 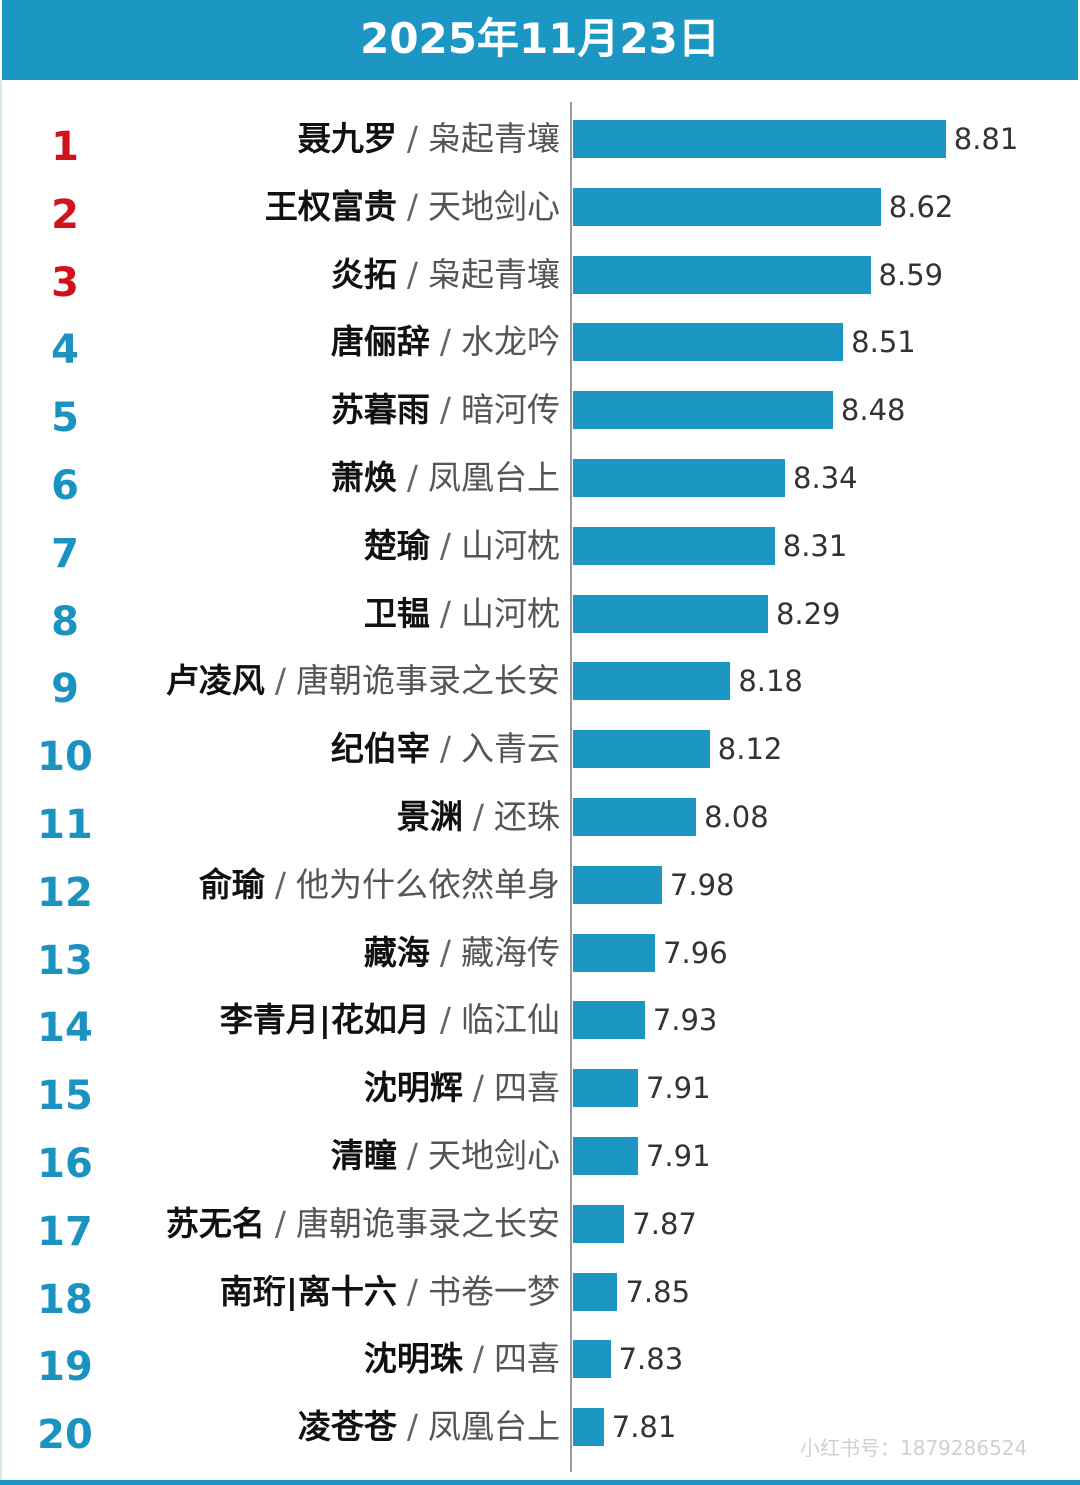 What do you see at coordinates (540, 40) in the screenshot?
I see `chart-title: 2025年11月23日` at bounding box center [540, 40].